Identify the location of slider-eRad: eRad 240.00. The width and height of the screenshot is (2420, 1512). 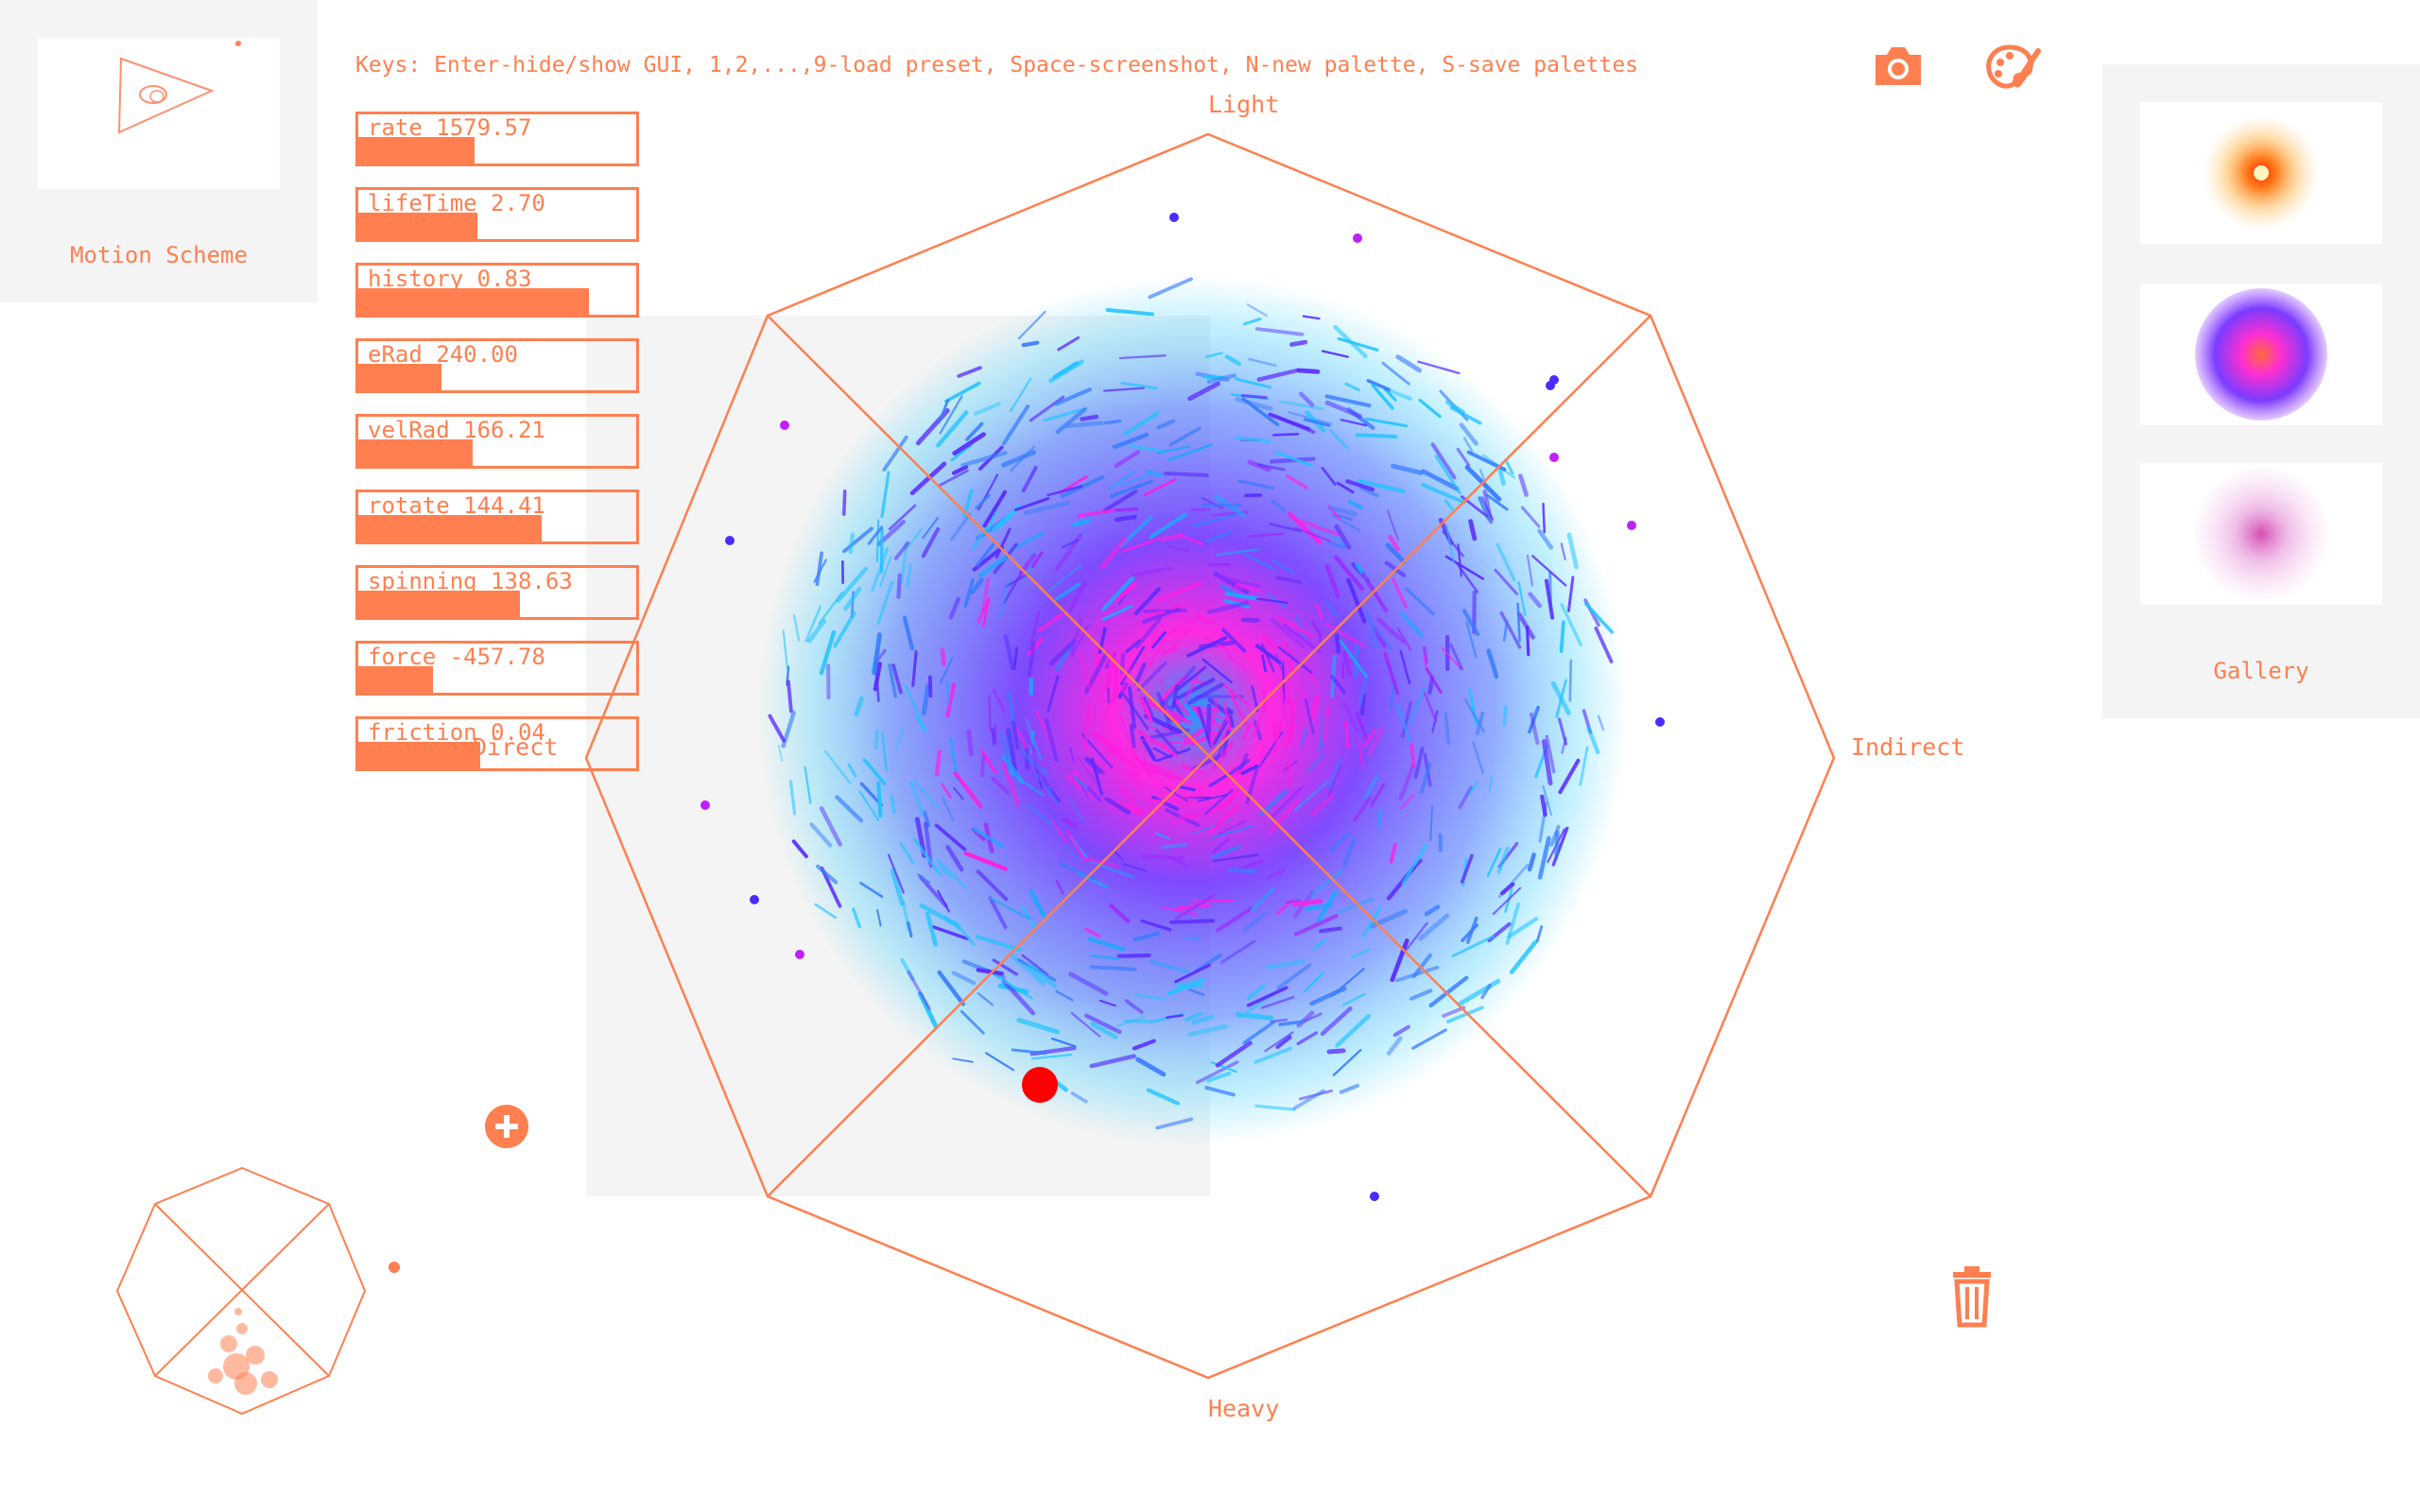
(497, 365).